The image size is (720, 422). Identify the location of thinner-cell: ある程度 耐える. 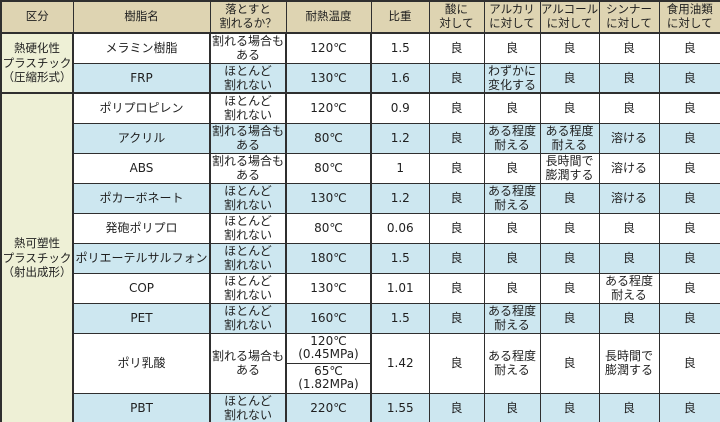
(629, 288).